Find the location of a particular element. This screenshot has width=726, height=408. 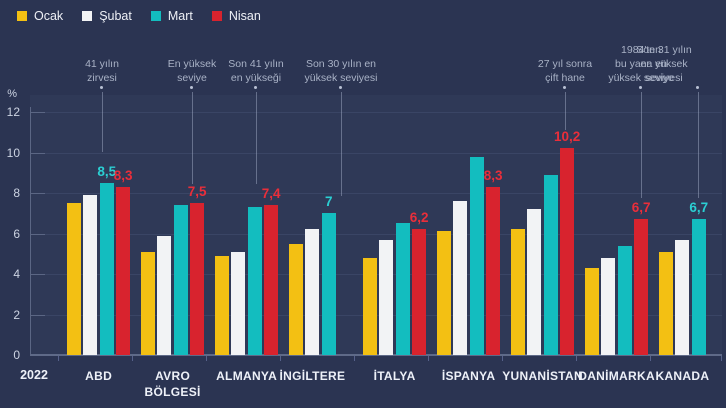

y-axis-tick-label: 8 is located at coordinates (16, 193).